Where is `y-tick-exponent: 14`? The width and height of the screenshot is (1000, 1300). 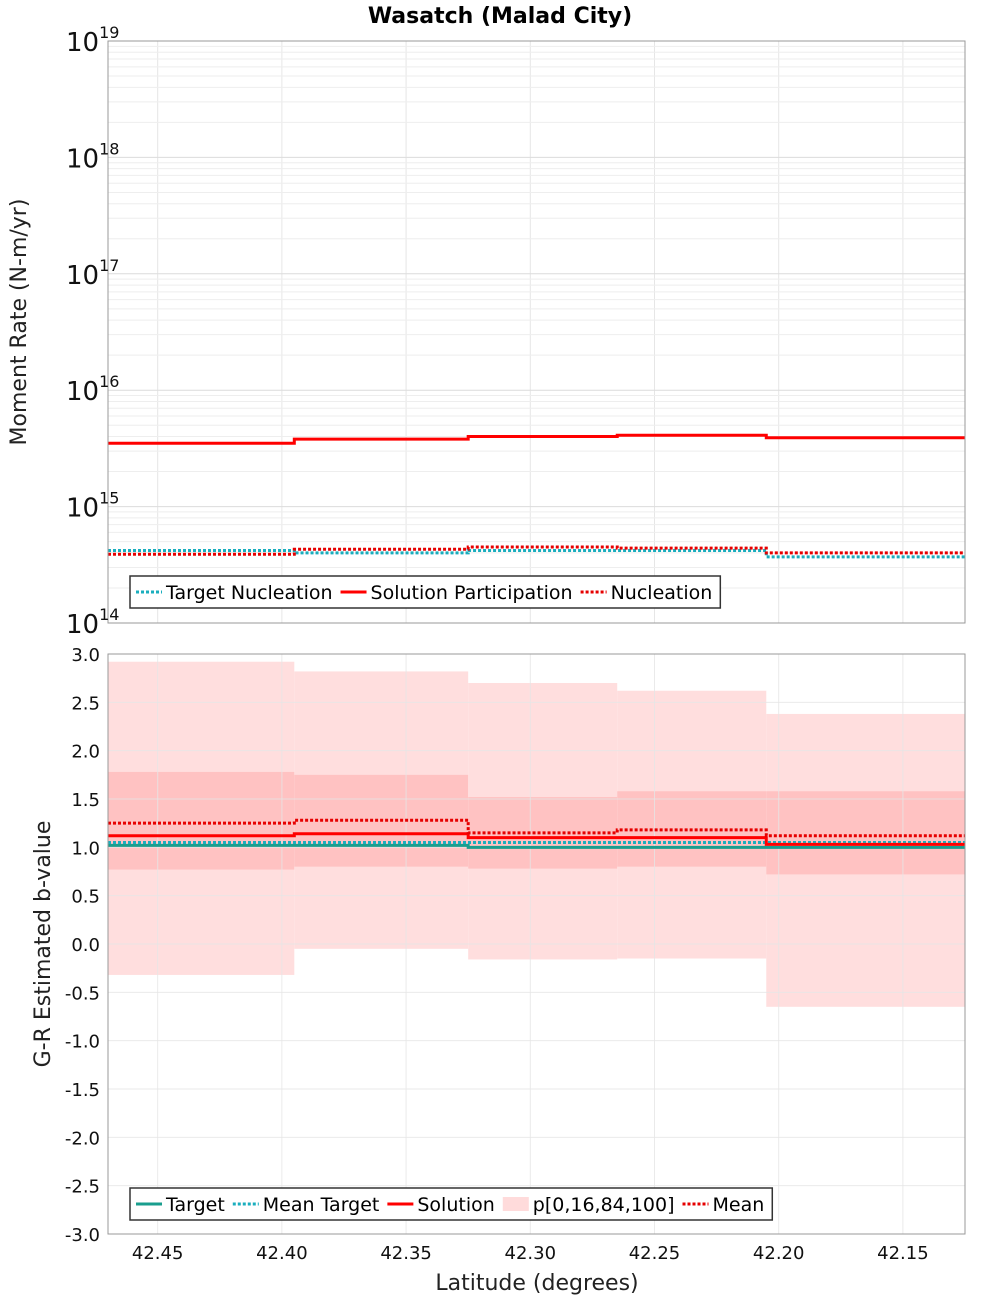 y-tick-exponent: 14 is located at coordinates (109, 614).